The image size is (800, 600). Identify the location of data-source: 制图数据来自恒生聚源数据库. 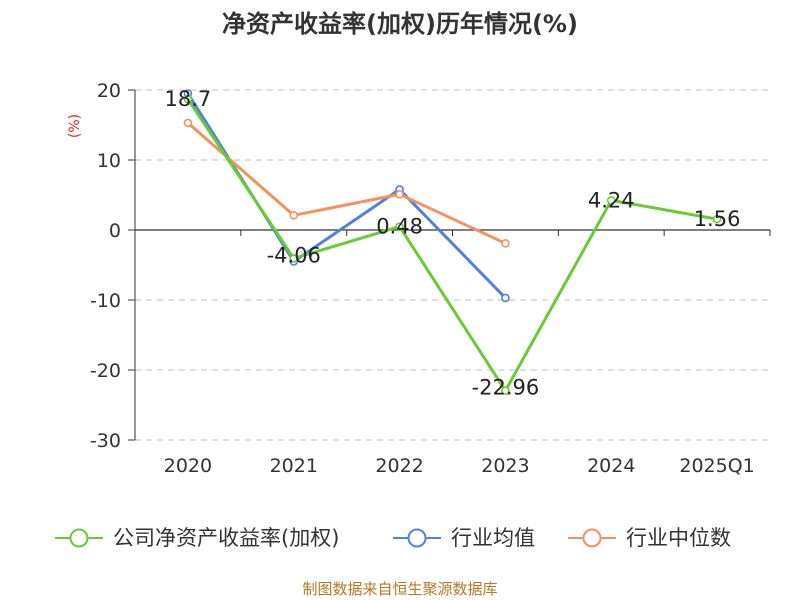
(399, 589).